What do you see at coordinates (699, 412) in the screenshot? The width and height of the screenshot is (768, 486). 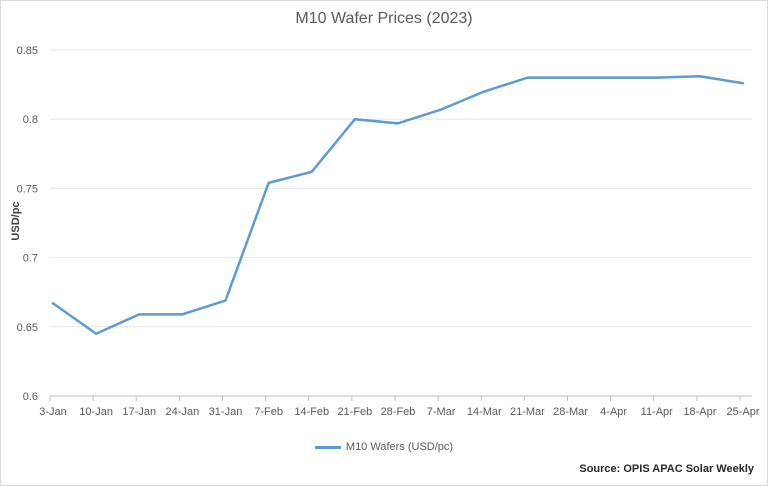 I see `x-tick-label: 18-Apr` at bounding box center [699, 412].